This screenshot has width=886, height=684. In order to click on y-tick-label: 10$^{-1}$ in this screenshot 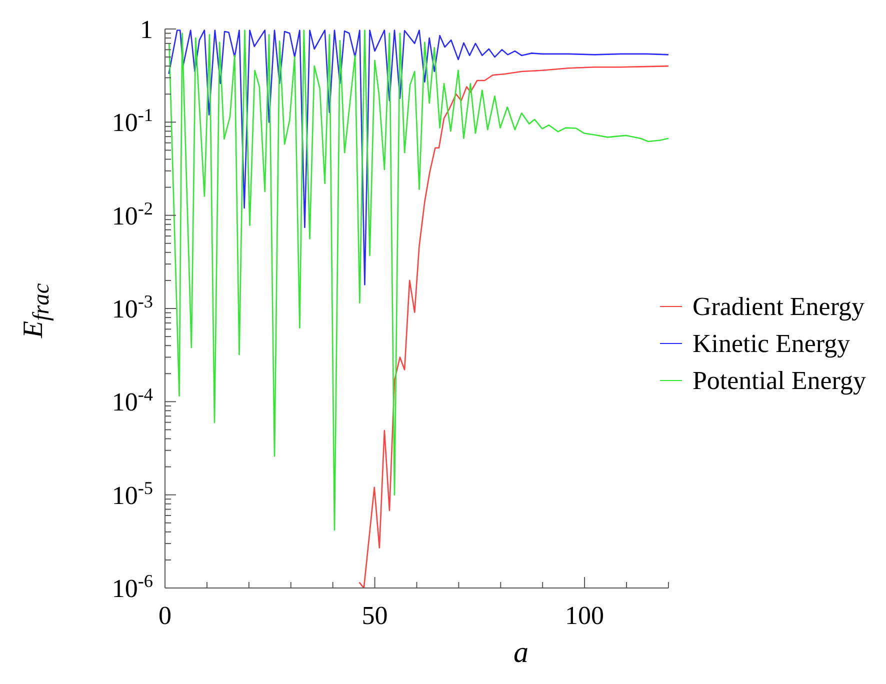, I will do `click(132, 121)`.